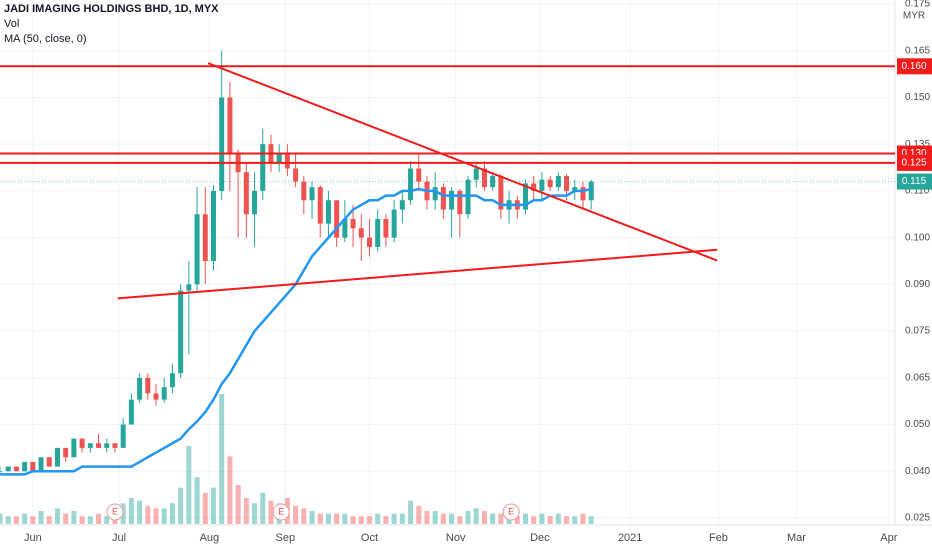  What do you see at coordinates (888, 538) in the screenshot?
I see `x-tick-label: Apr` at bounding box center [888, 538].